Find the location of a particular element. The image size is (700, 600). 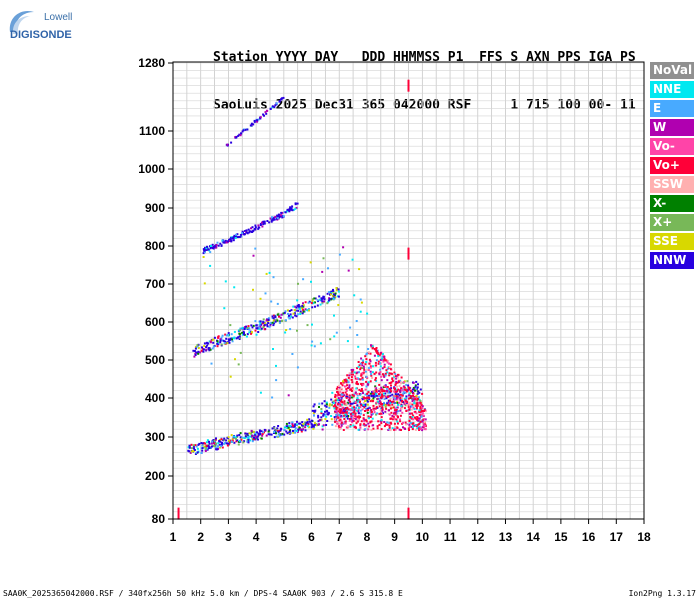

legend-item-x-: X- is located at coordinates (672, 203).